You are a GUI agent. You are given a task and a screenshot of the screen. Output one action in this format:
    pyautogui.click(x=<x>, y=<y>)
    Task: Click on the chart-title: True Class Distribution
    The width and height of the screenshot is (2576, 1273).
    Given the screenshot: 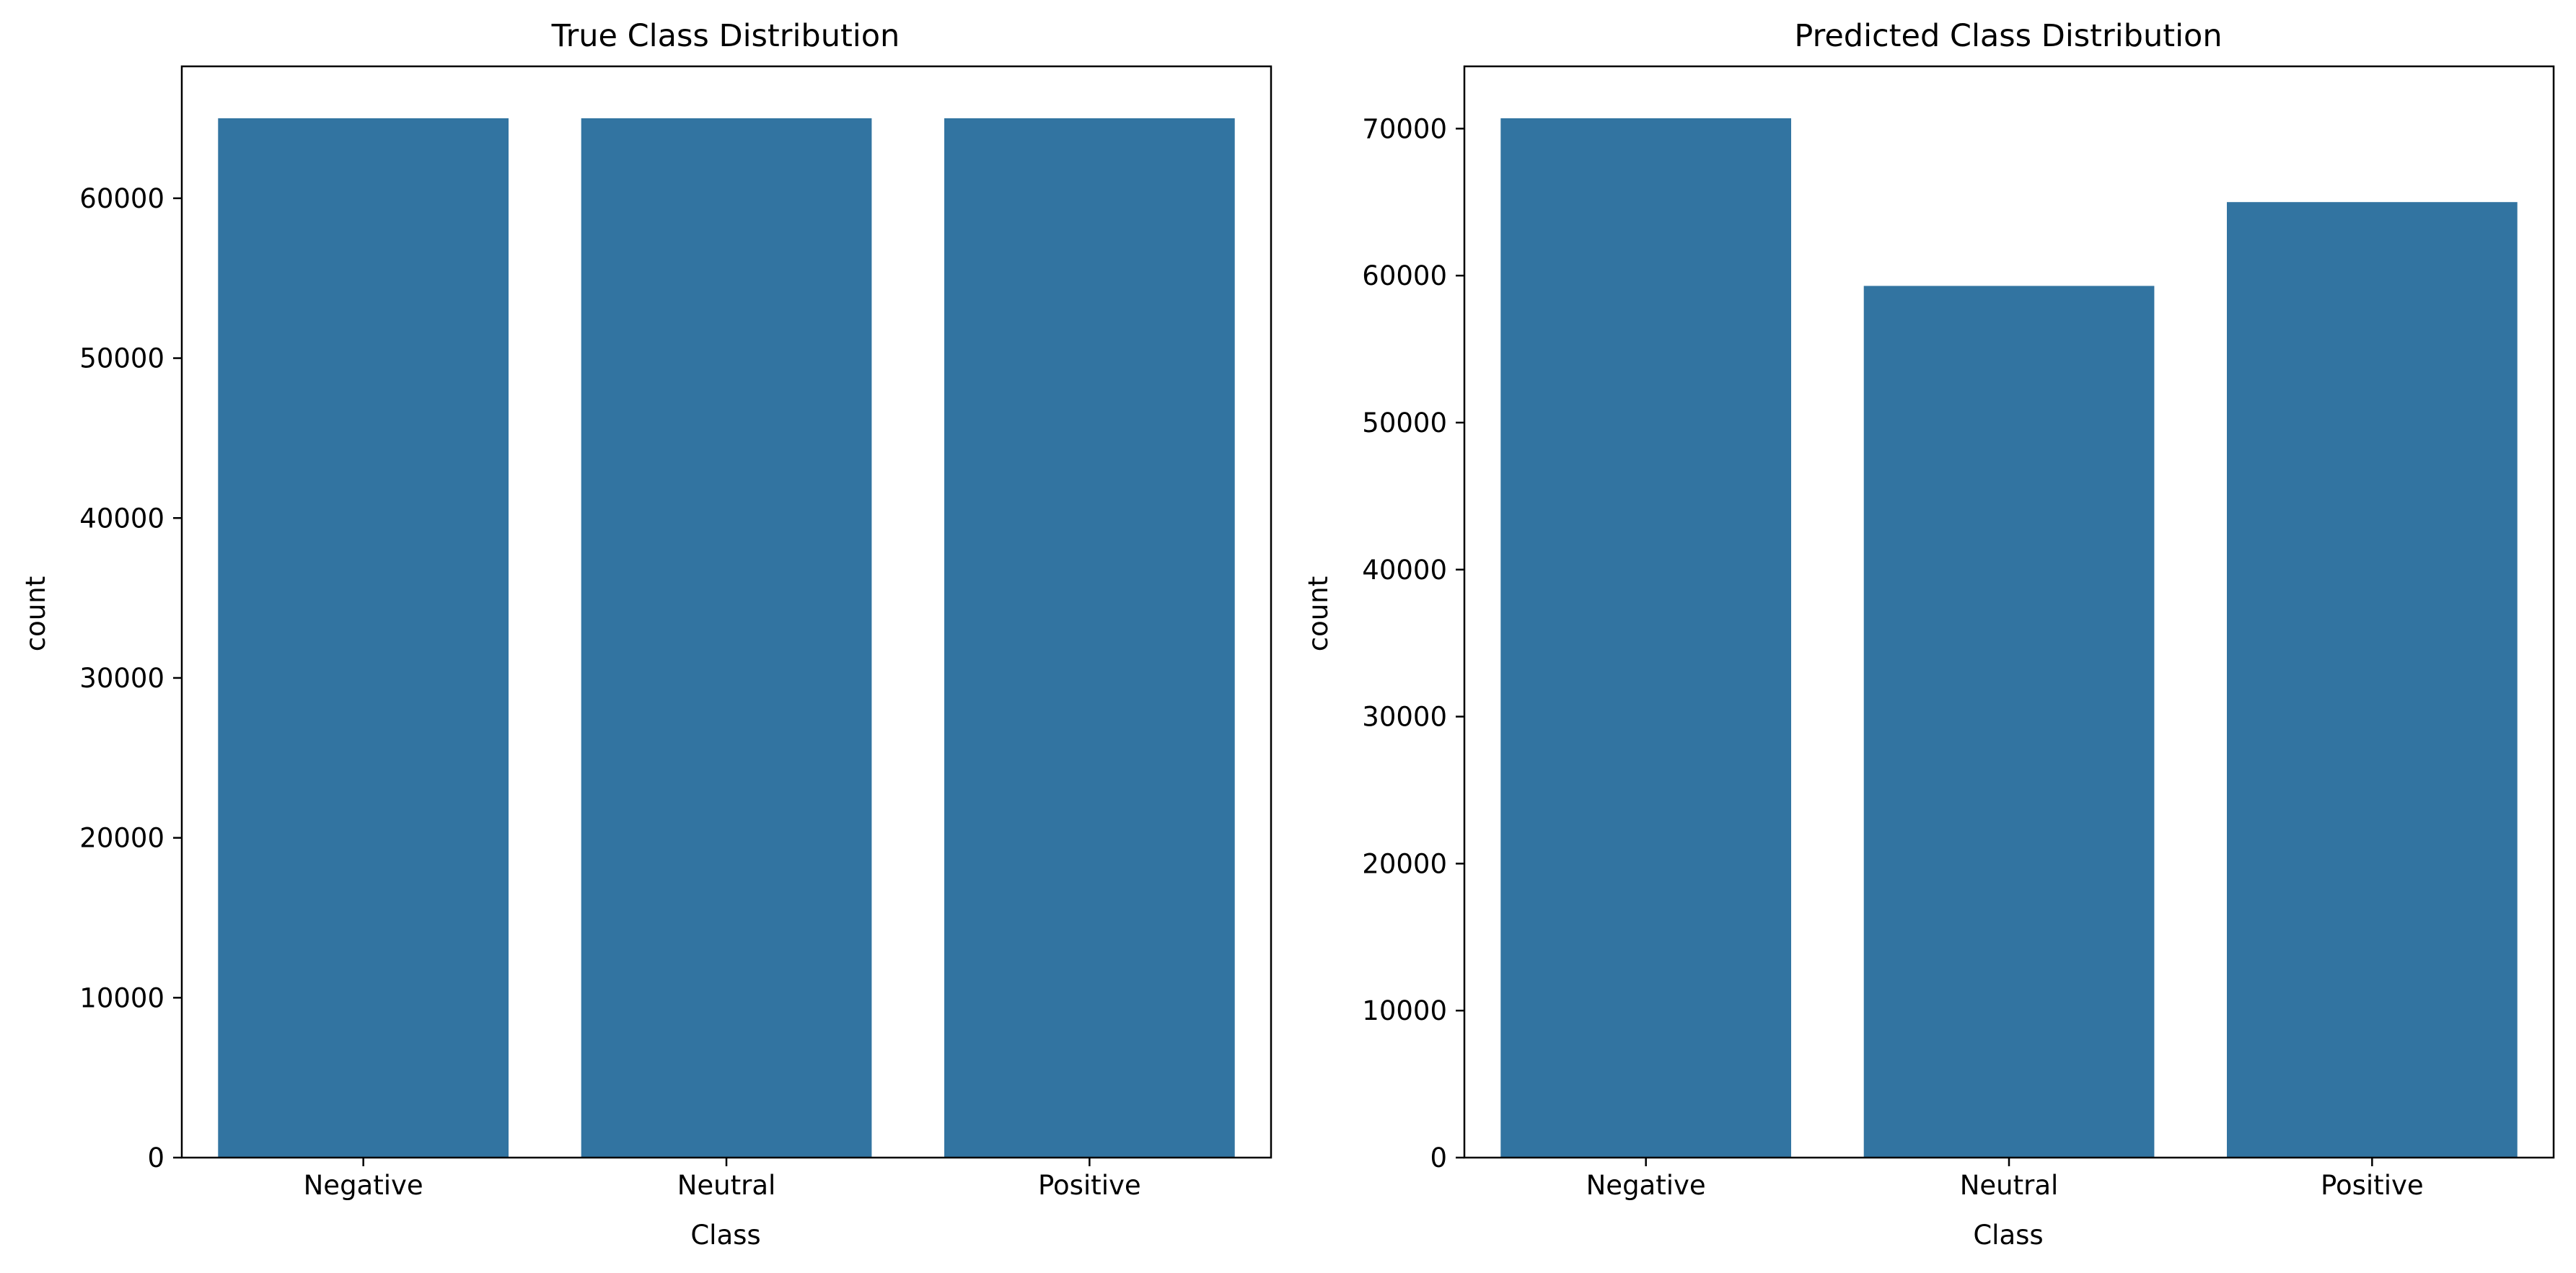 What is the action you would take?
    pyautogui.click(x=725, y=36)
    